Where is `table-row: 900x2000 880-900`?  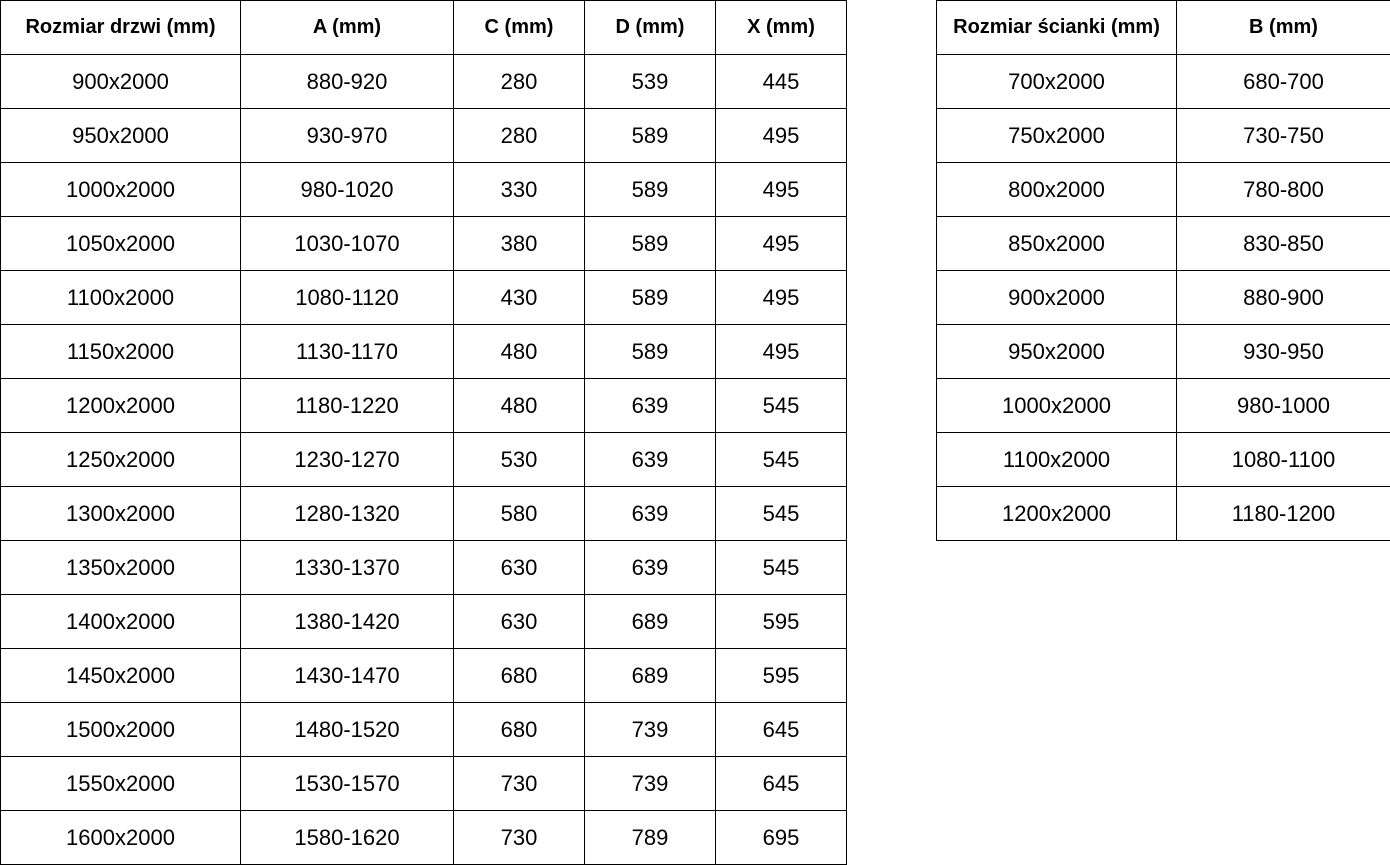 table-row: 900x2000 880-900 is located at coordinates (1163, 297).